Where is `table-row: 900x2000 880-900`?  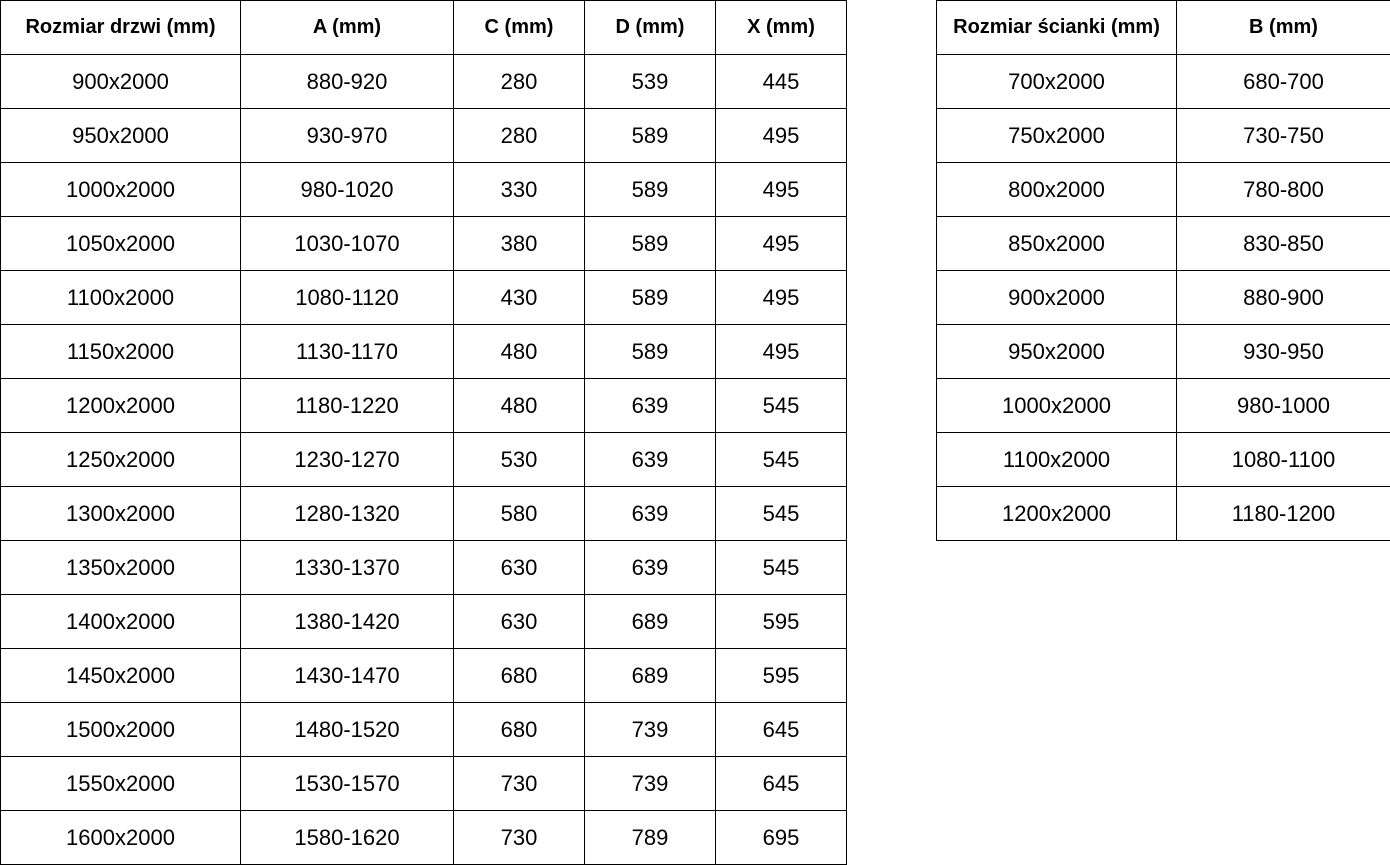 table-row: 900x2000 880-900 is located at coordinates (1163, 297).